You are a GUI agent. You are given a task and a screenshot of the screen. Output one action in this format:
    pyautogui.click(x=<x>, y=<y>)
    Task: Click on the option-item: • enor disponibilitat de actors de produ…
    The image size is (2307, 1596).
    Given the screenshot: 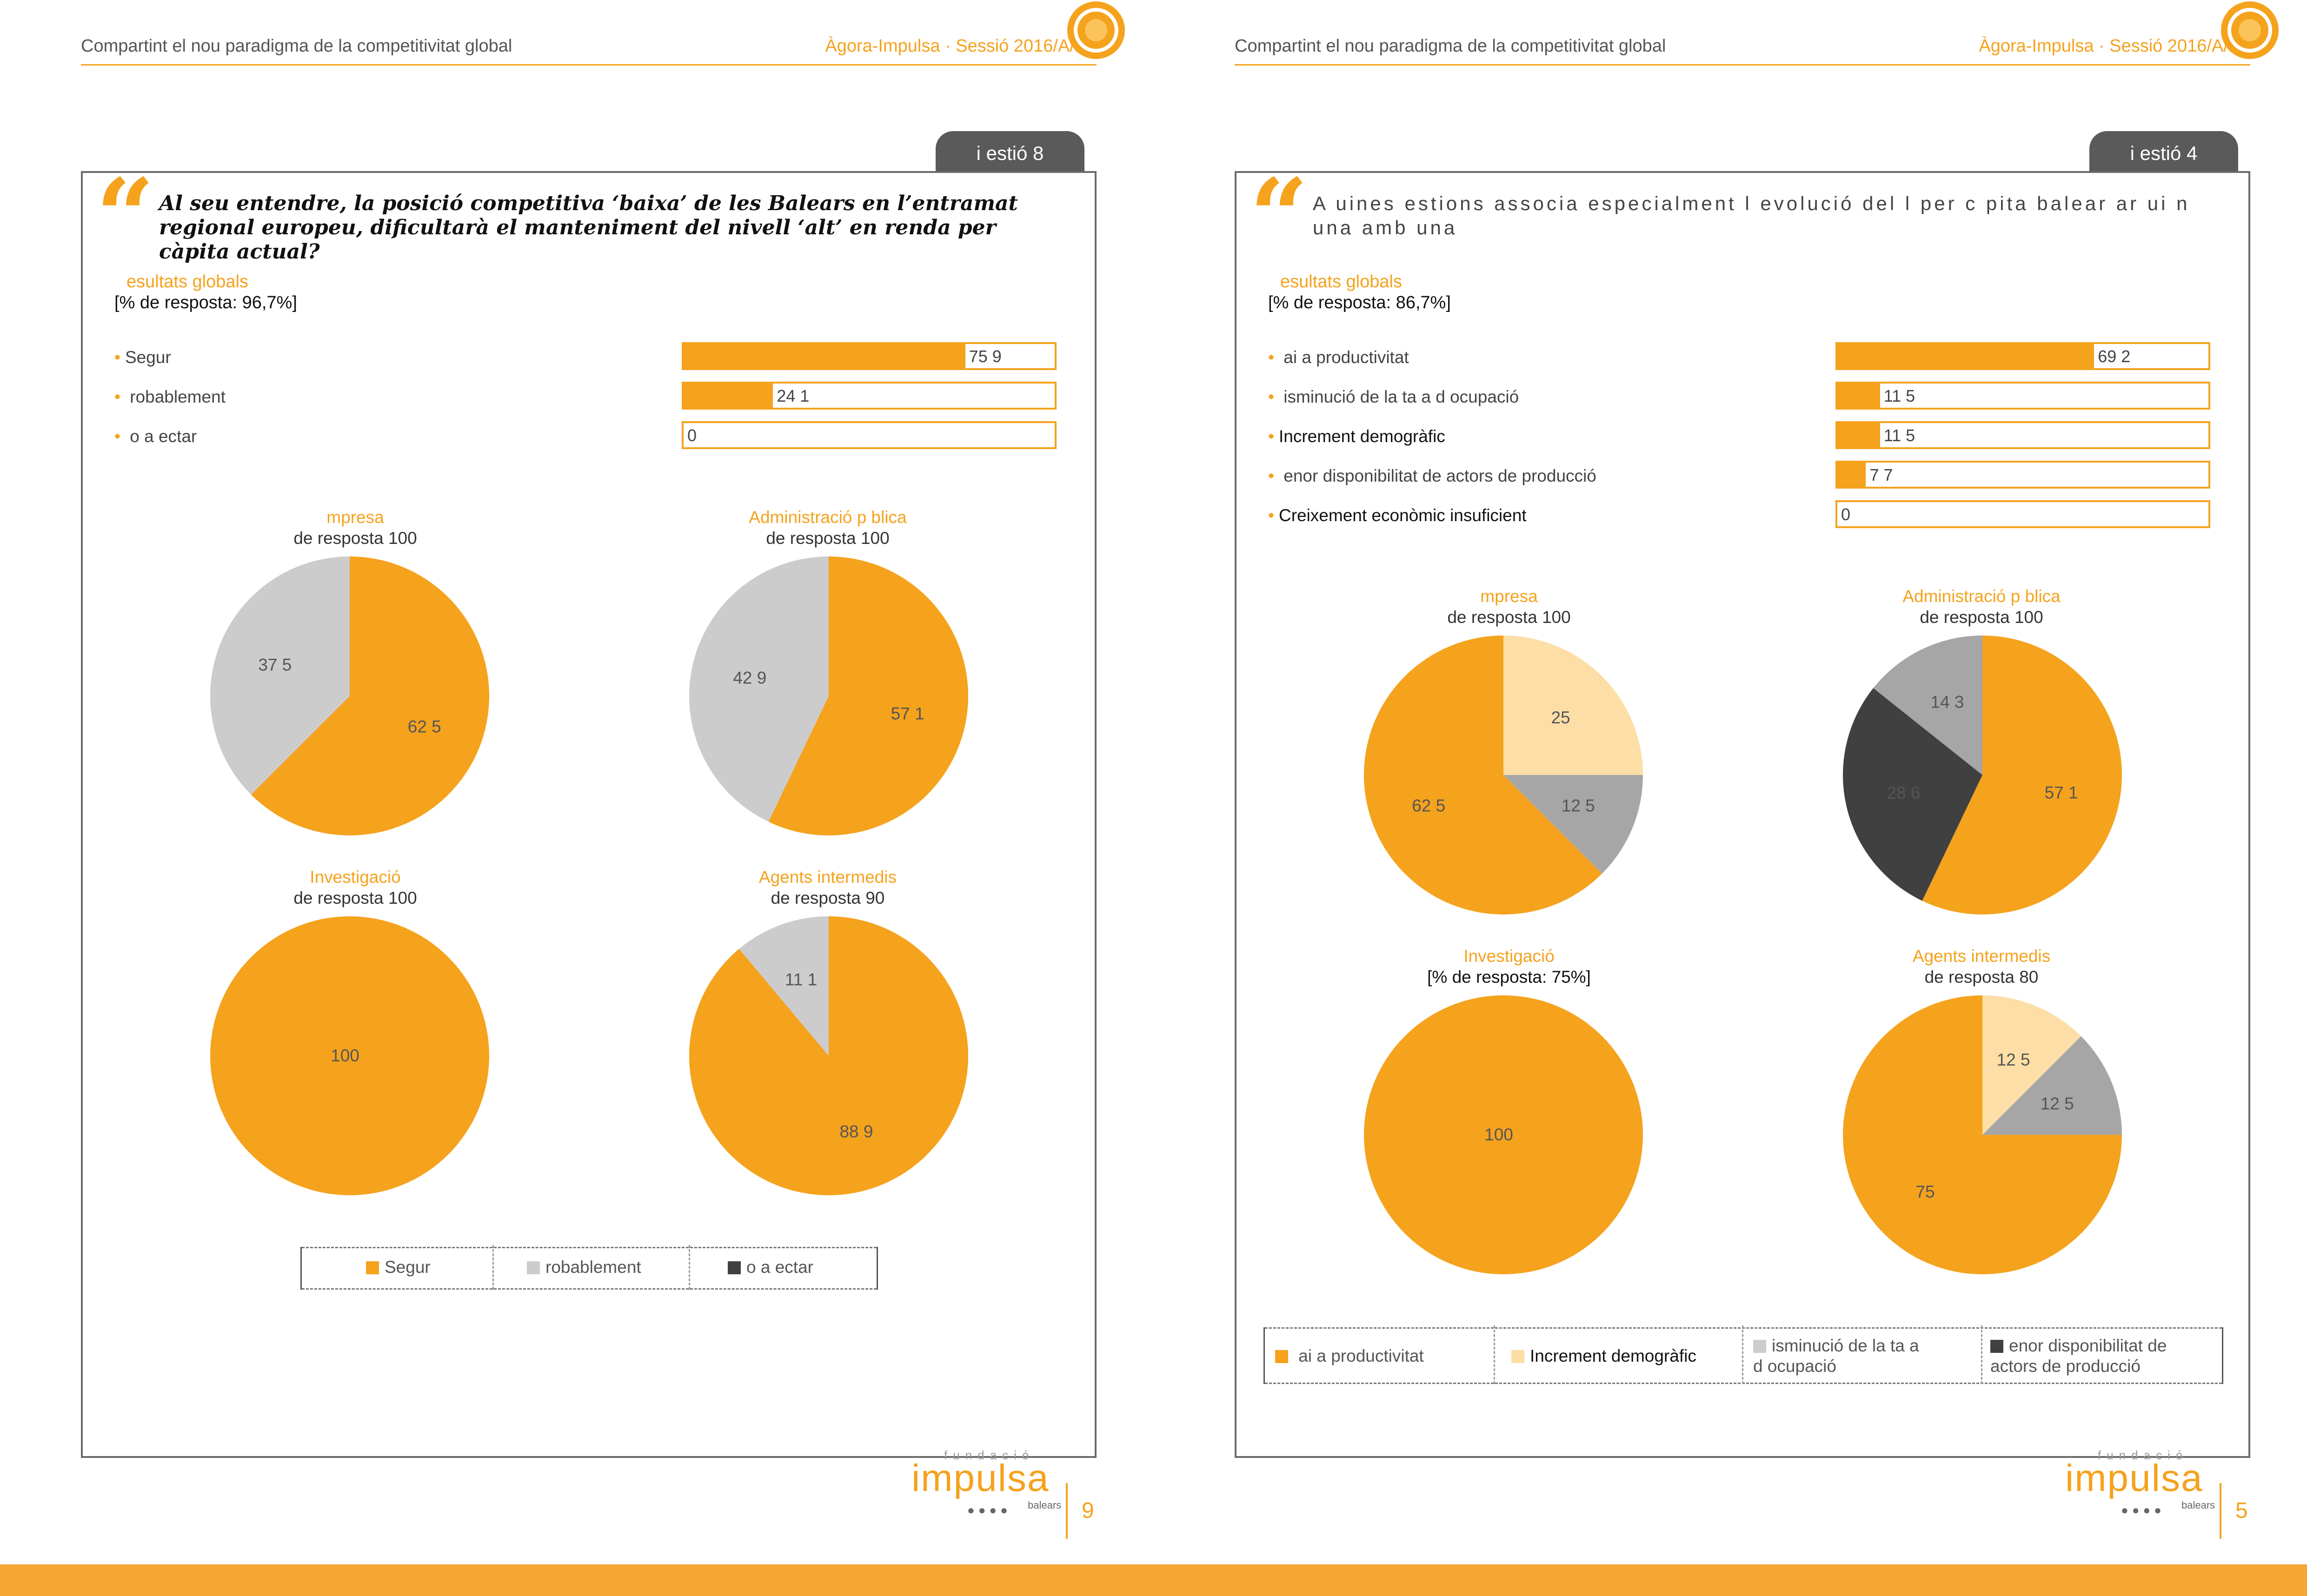 What is the action you would take?
    pyautogui.click(x=1432, y=476)
    